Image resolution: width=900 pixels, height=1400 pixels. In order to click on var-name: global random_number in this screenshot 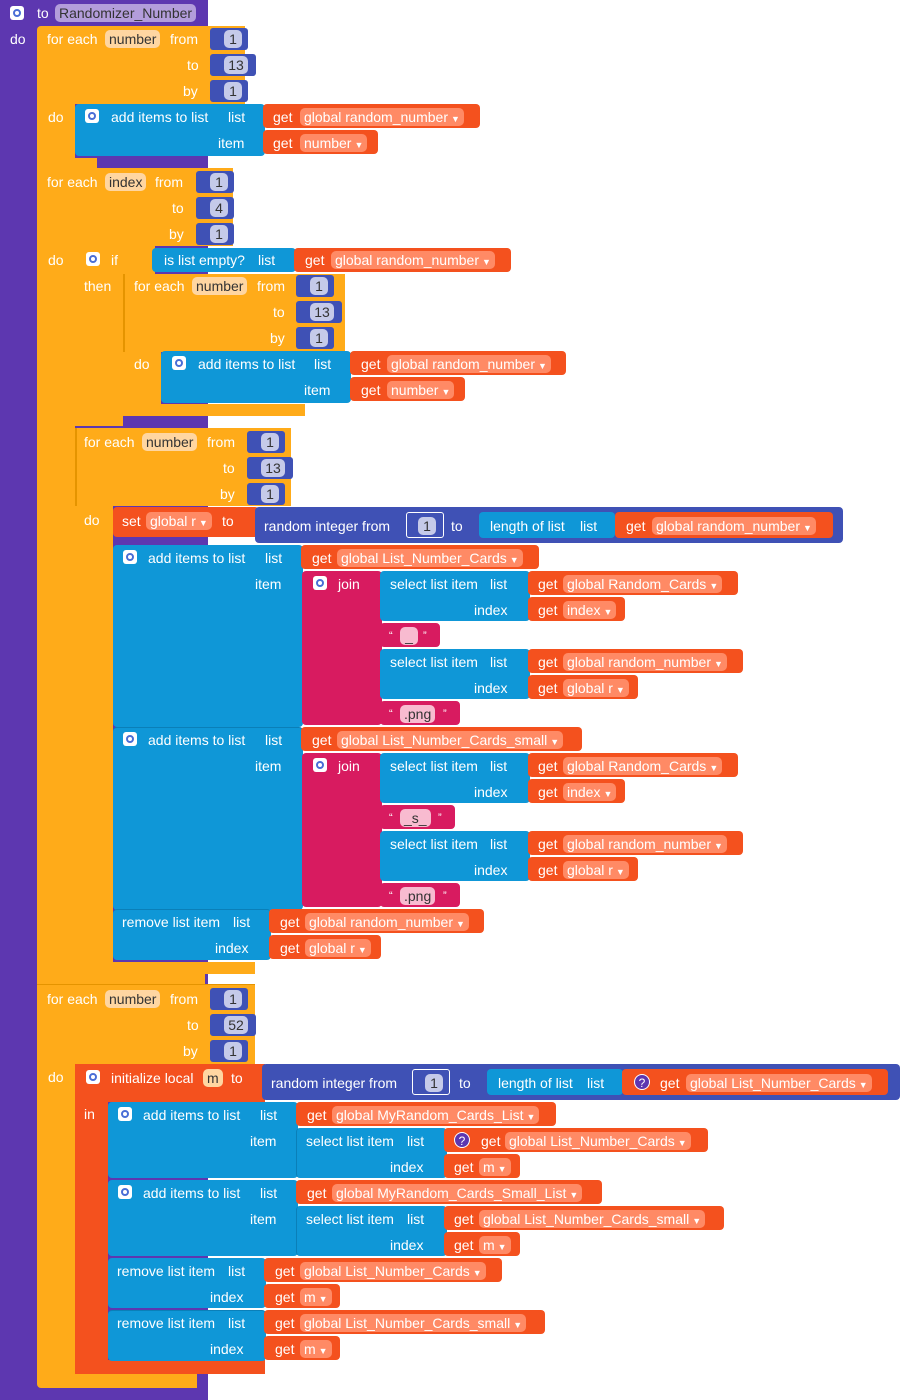, I will do `click(381, 922)`.